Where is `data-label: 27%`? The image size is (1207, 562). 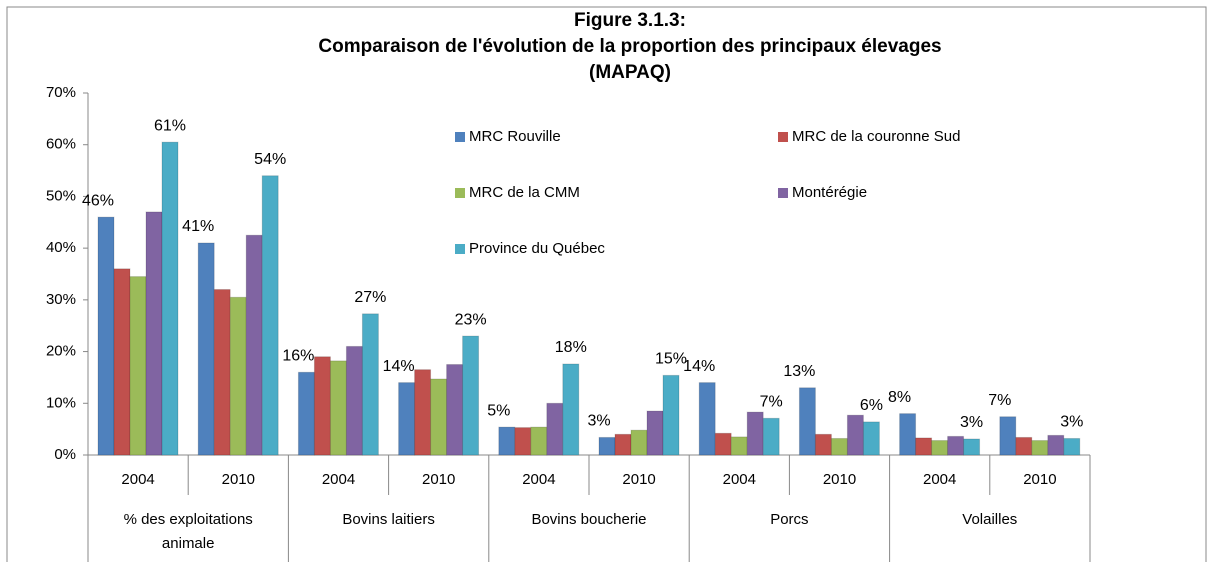 data-label: 27% is located at coordinates (370, 297).